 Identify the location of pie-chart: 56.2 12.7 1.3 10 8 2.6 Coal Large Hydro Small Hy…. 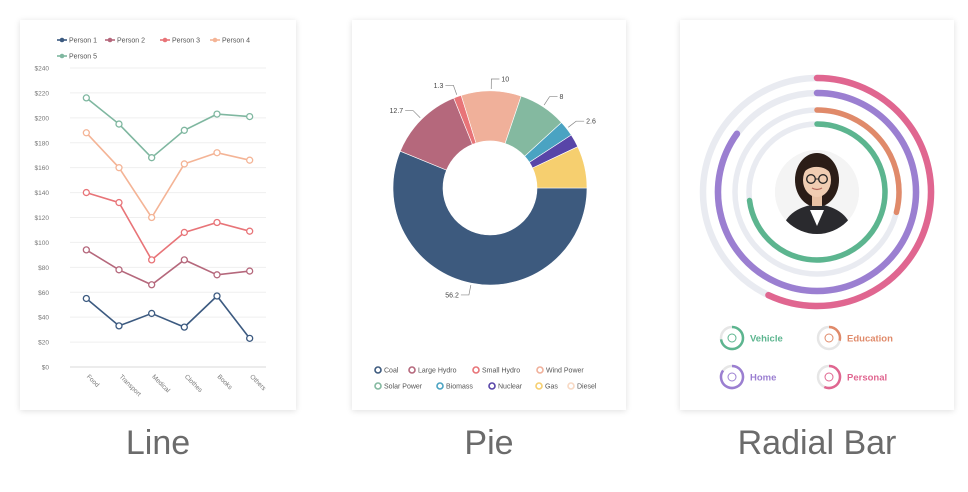
(485, 234).